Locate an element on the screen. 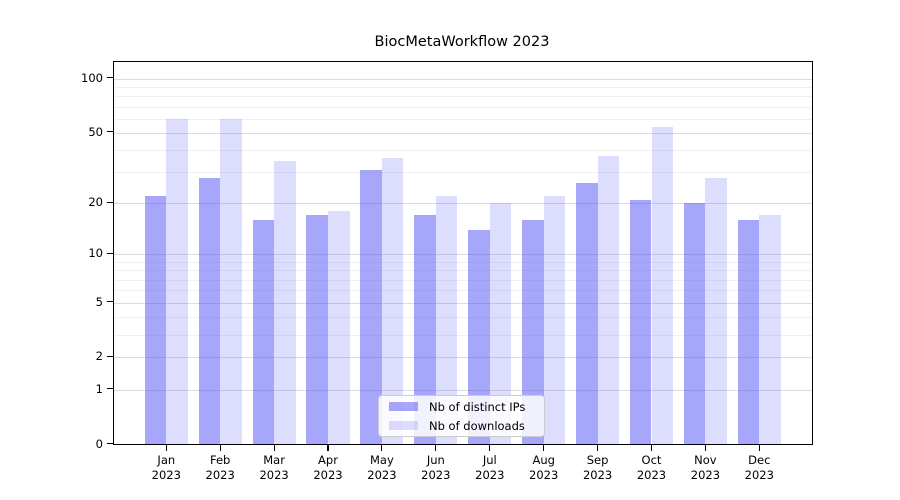  y-tick-label-2: 2 is located at coordinates (99, 356).